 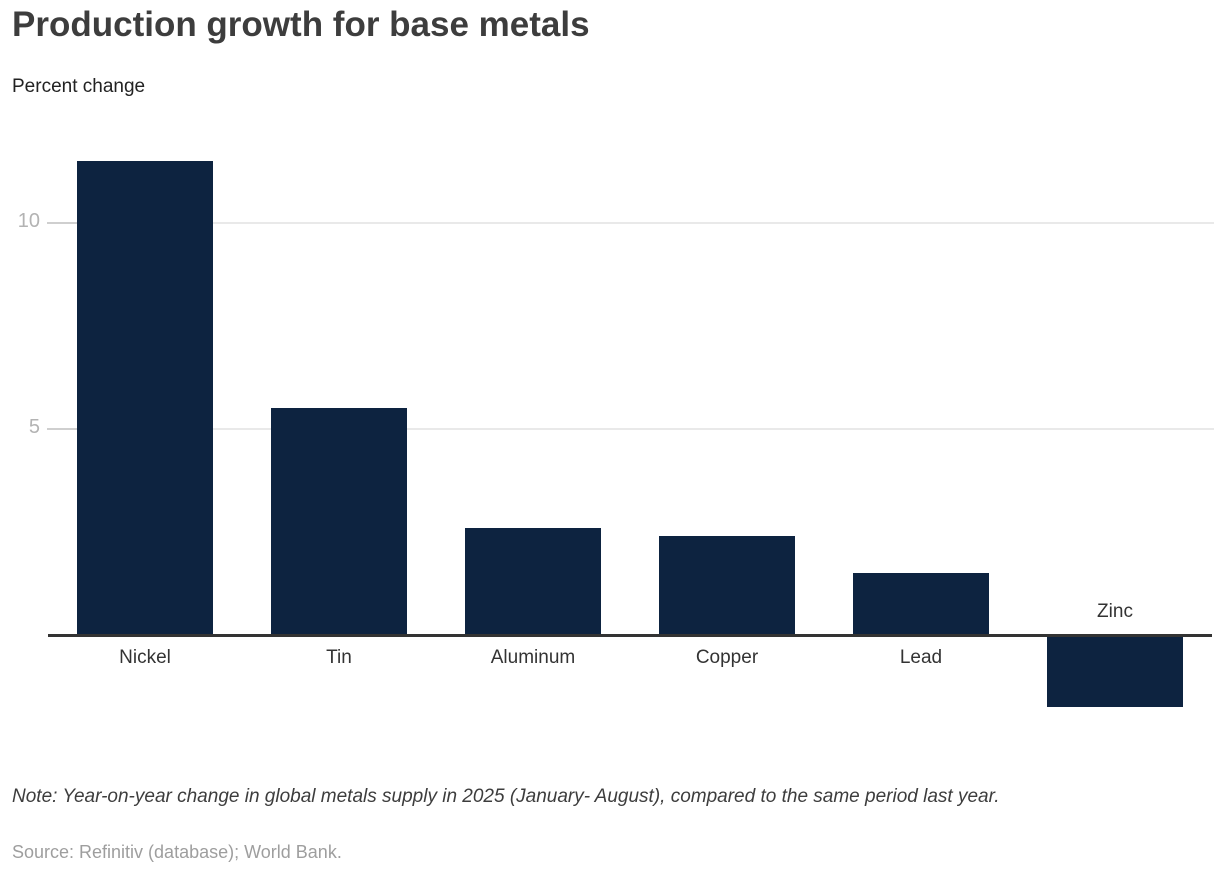 I want to click on bar-aluminum, so click(x=533, y=581).